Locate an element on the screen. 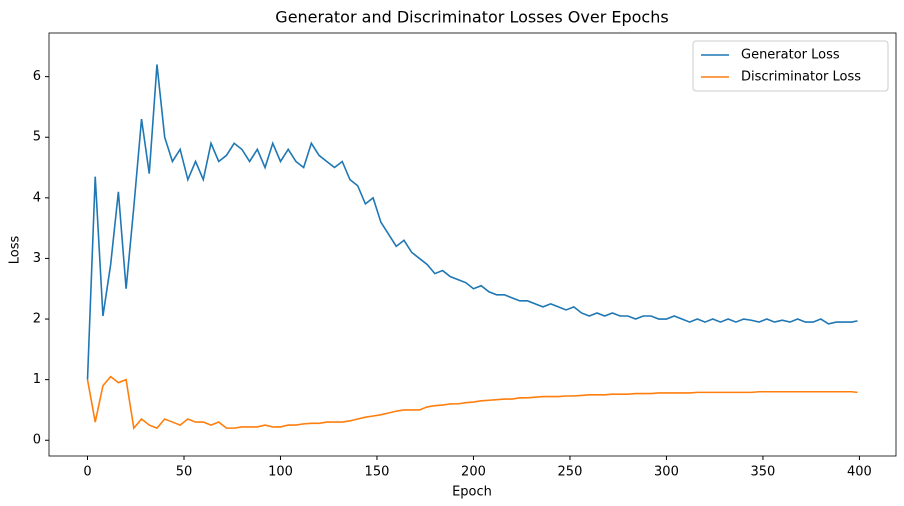 This screenshot has height=506, width=904. legend-label: Generator Loss is located at coordinates (790, 55).